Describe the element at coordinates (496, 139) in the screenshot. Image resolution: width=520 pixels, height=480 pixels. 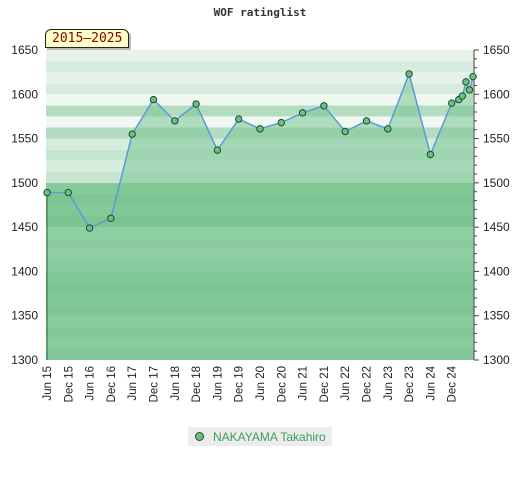
I see `y-tick-label-right: 1550` at that location.